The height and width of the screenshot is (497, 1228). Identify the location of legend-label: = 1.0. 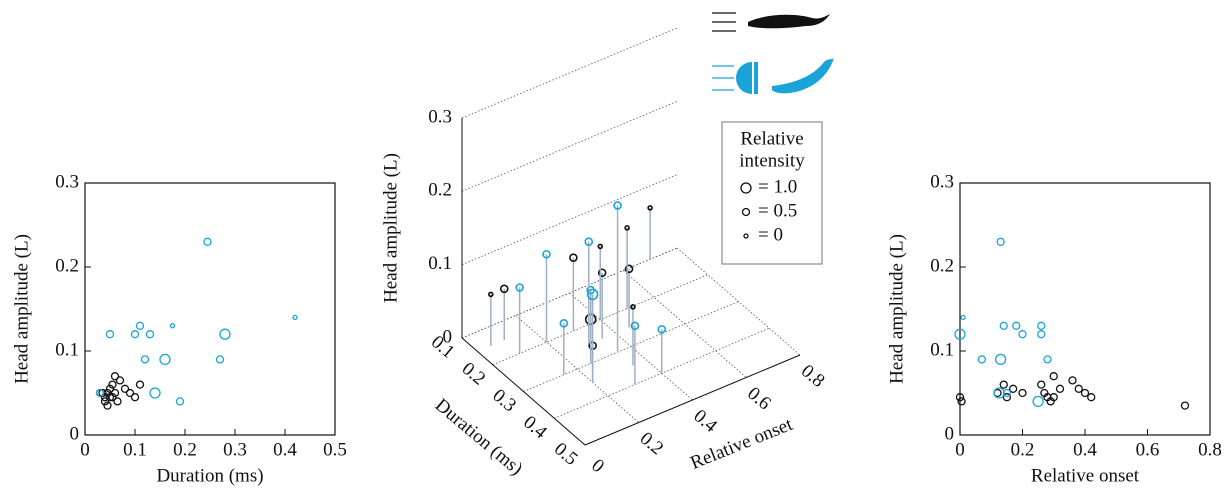
(777, 186).